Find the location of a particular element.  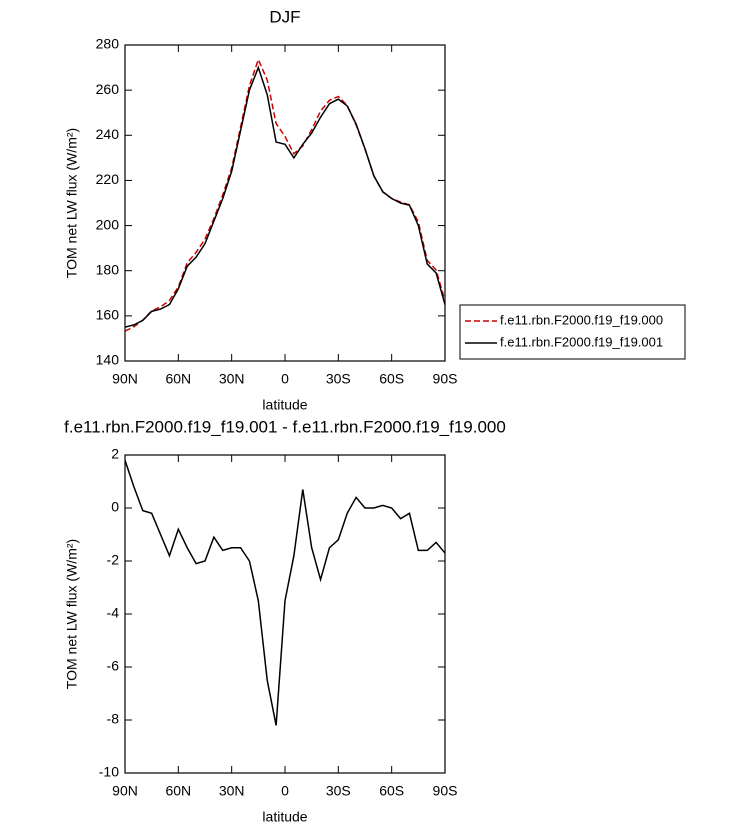

y-tick-label: -6 is located at coordinates (113, 666).